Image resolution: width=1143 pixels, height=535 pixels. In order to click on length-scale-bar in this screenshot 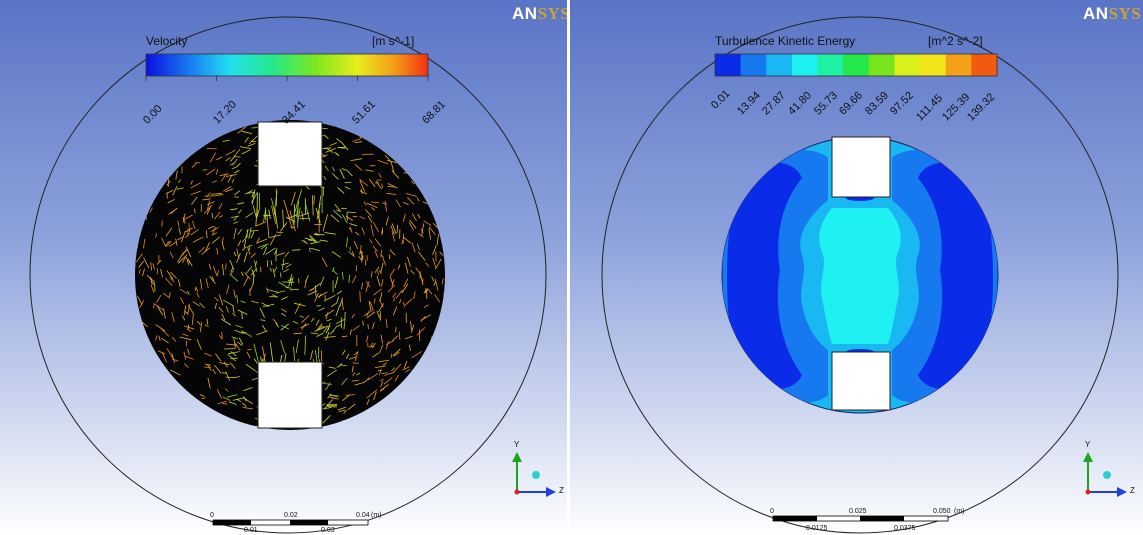, I will do `click(290, 522)`.